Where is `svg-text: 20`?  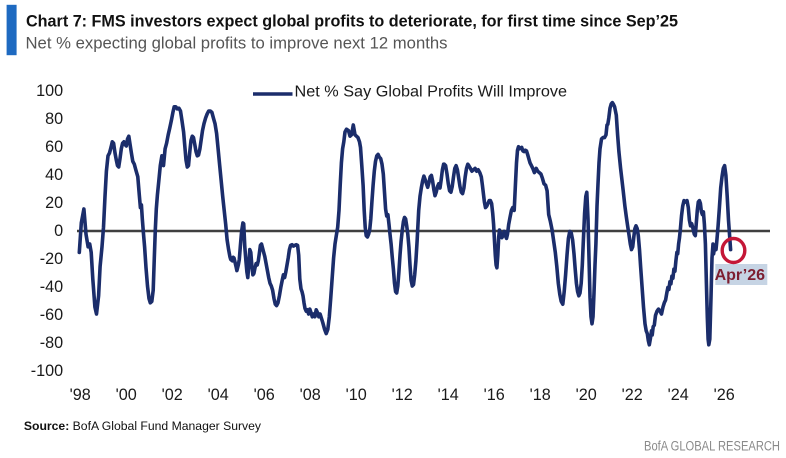 svg-text: 20 is located at coordinates (54, 203).